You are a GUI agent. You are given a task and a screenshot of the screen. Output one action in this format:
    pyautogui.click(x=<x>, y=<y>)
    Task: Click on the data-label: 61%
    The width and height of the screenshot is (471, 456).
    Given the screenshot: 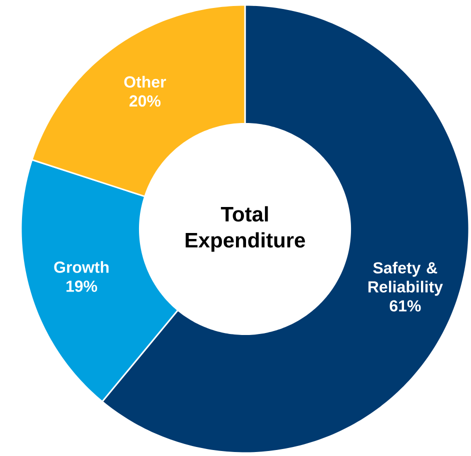 What is the action you would take?
    pyautogui.click(x=405, y=306)
    